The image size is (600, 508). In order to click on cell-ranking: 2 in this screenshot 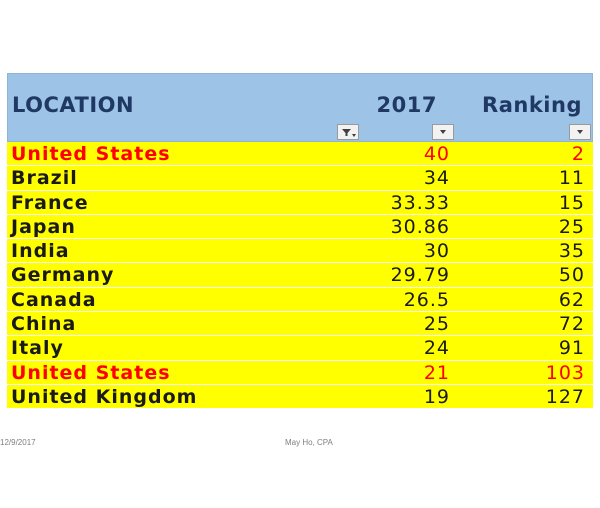, I will do `click(578, 154)`.